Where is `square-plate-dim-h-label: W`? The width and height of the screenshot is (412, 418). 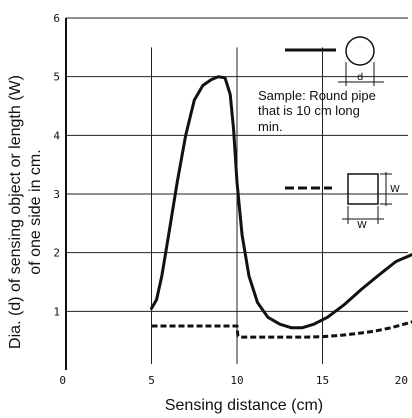 square-plate-dim-h-label: W is located at coordinates (362, 225).